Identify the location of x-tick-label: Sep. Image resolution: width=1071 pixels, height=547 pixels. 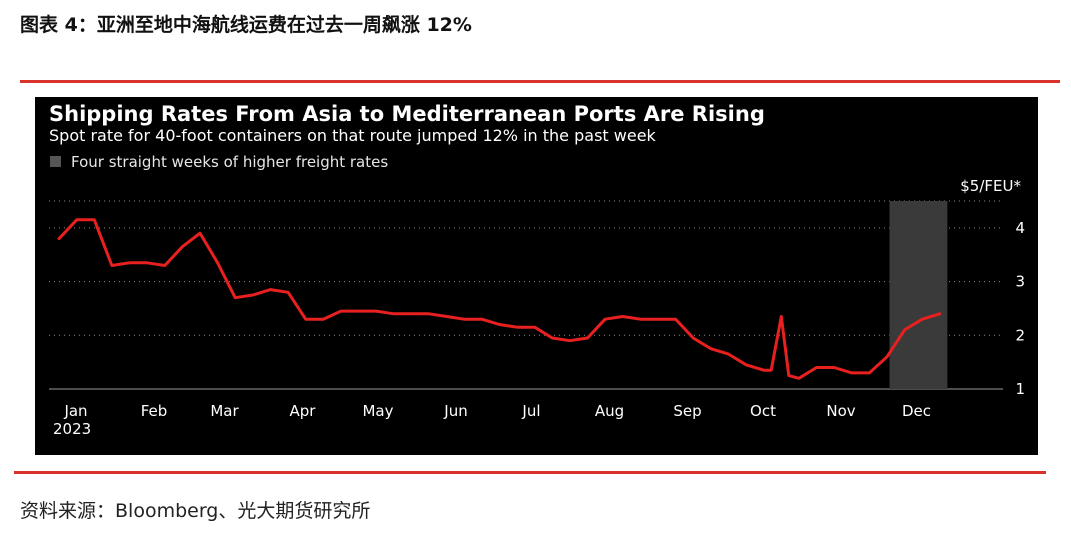
(687, 411).